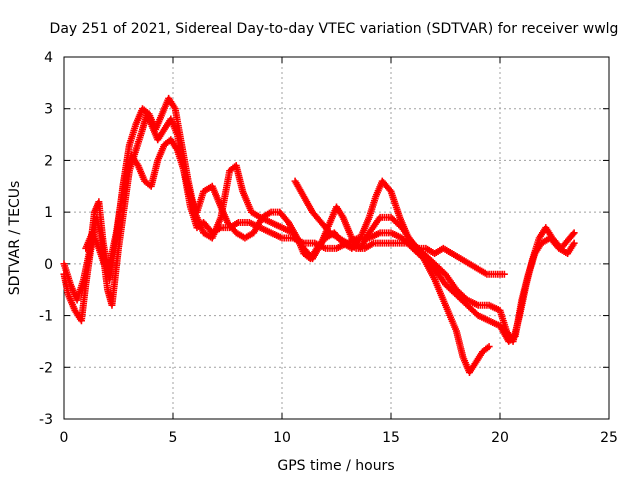 The image size is (640, 480). Describe the element at coordinates (500, 438) in the screenshot. I see `x-tick-label: 20` at that location.